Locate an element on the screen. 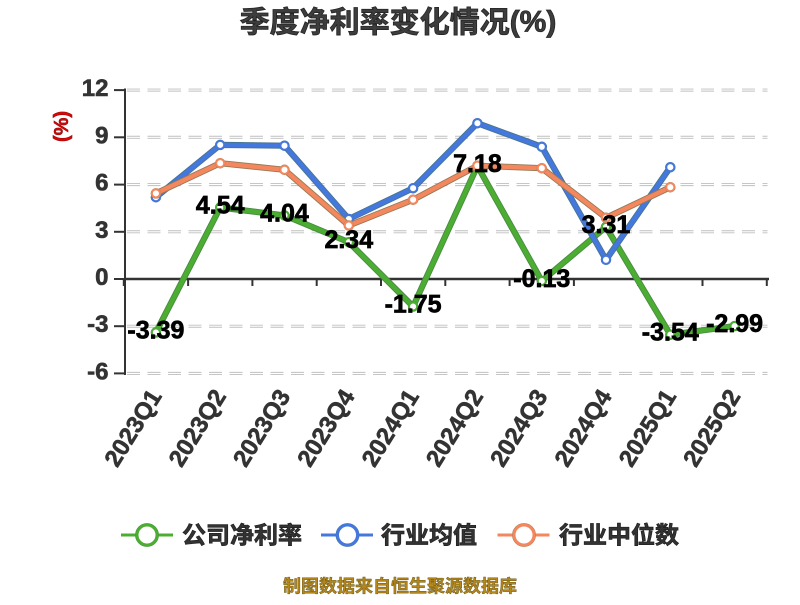  svg-text: -3.54 is located at coordinates (670, 333).